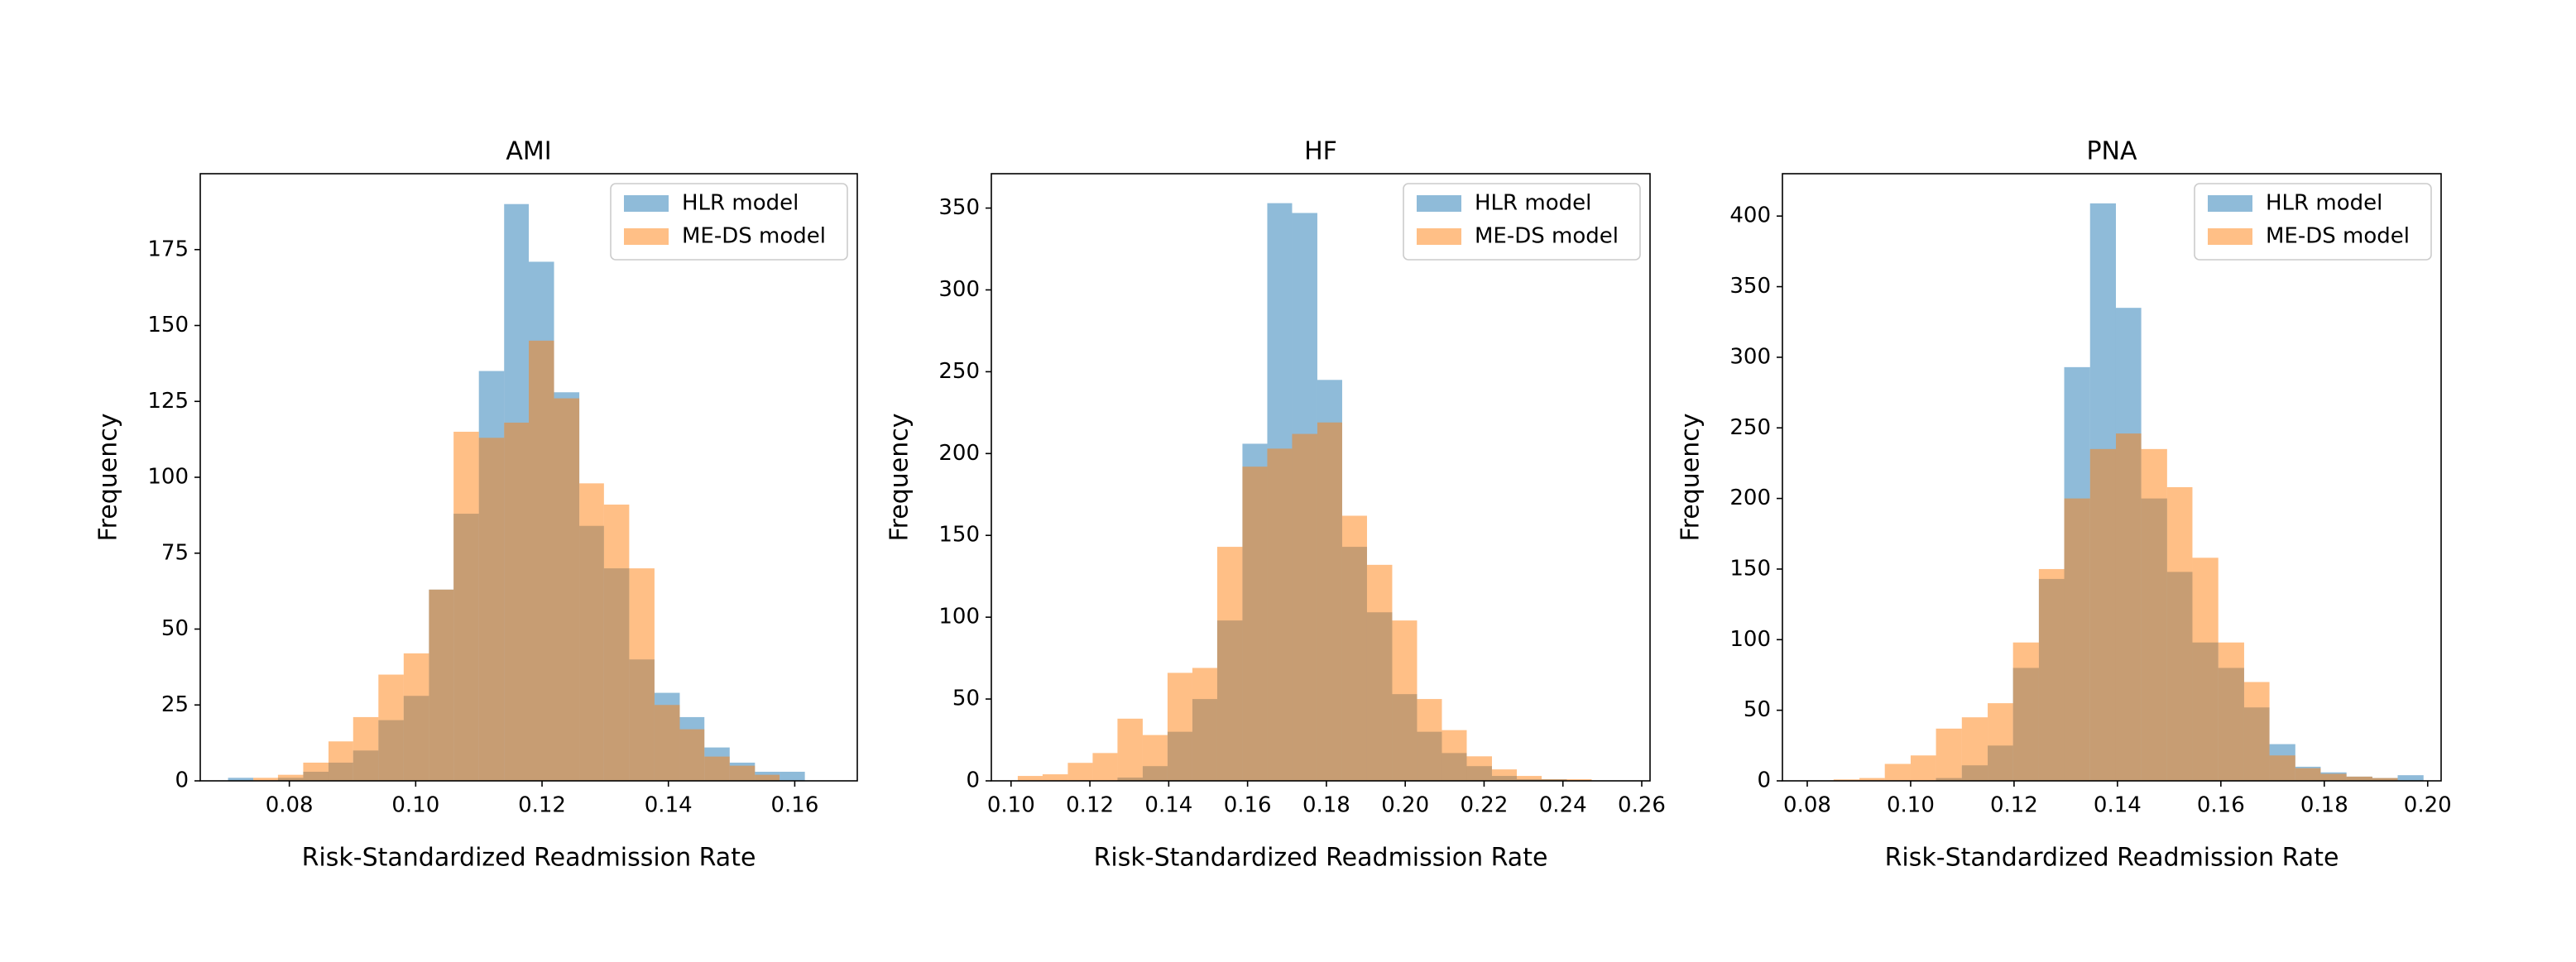 The height and width of the screenshot is (962, 2576). Describe the element at coordinates (1750, 357) in the screenshot. I see `y-tick-label: 300` at that location.